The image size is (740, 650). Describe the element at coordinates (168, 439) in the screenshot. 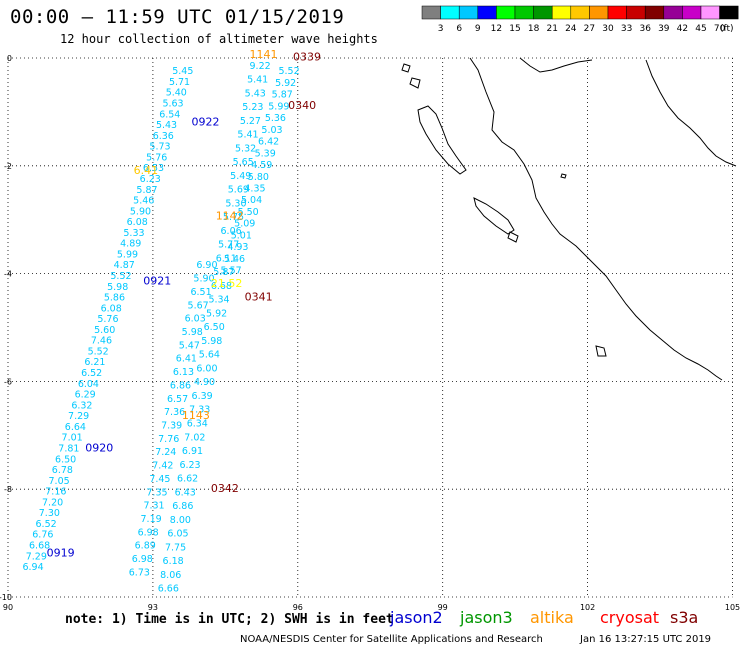

I see `wave-height-value: 7.76` at that location.